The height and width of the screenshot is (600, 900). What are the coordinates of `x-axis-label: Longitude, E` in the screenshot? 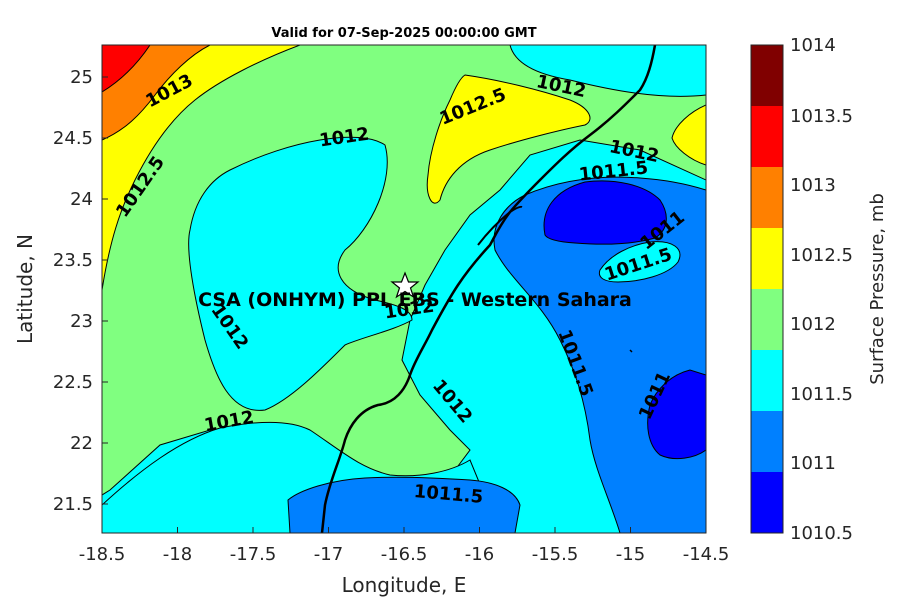 It's located at (404, 585).